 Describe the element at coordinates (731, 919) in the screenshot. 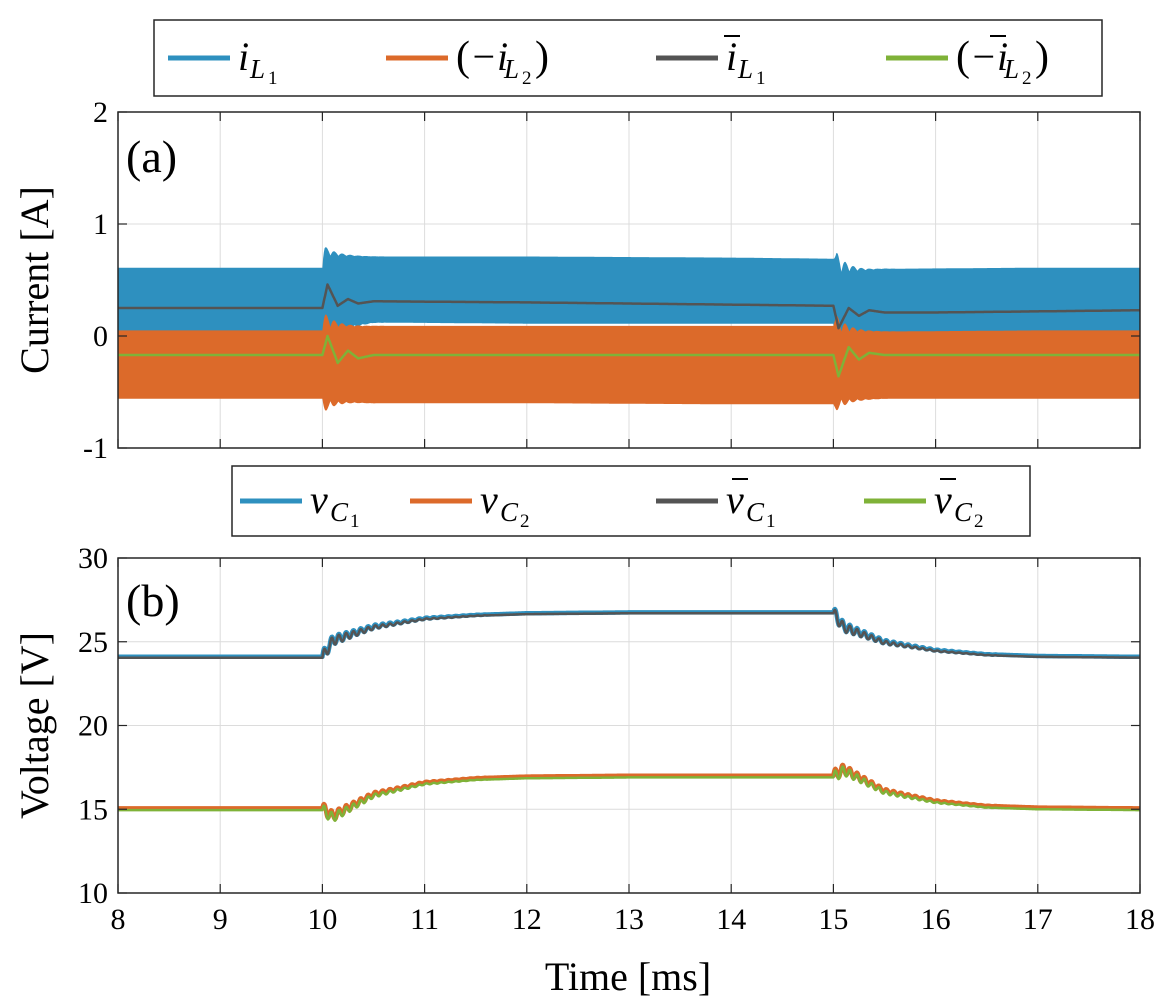

I see `x-tick-label: 14` at that location.